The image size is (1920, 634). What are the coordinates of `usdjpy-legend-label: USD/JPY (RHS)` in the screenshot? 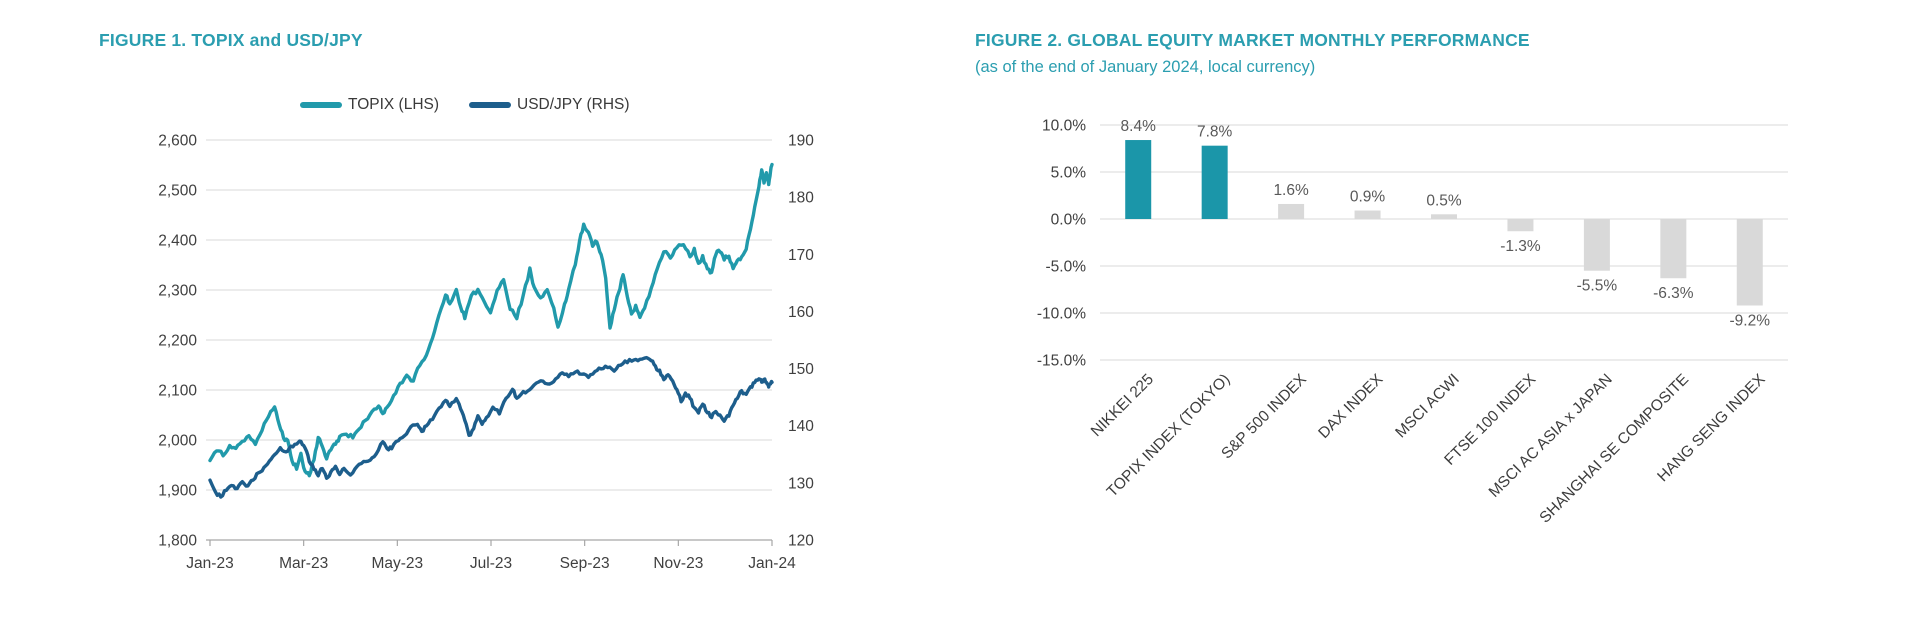 It's located at (573, 104).